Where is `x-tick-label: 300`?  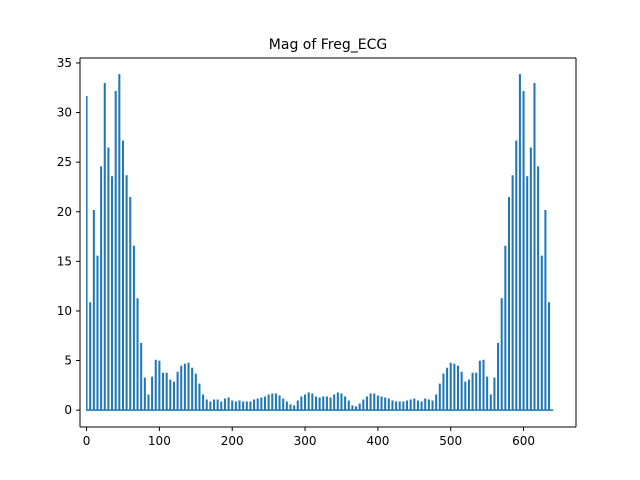 x-tick-label: 300 is located at coordinates (305, 441).